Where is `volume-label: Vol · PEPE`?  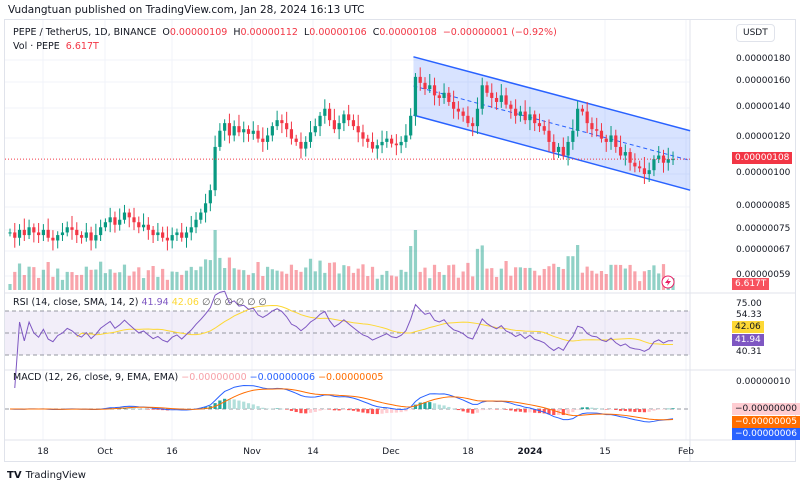 volume-label: Vol · PEPE is located at coordinates (36, 46).